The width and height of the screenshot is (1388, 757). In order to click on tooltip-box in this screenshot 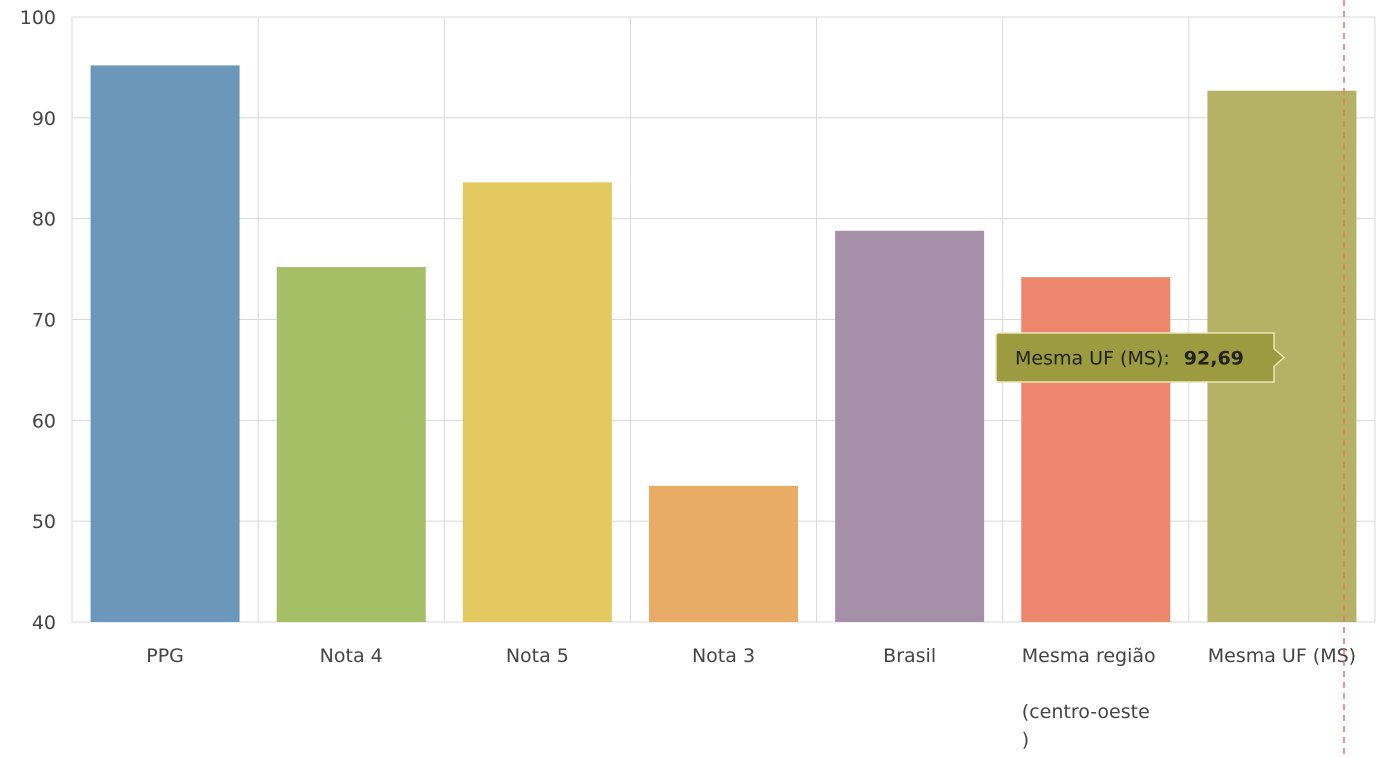, I will do `click(1140, 357)`.